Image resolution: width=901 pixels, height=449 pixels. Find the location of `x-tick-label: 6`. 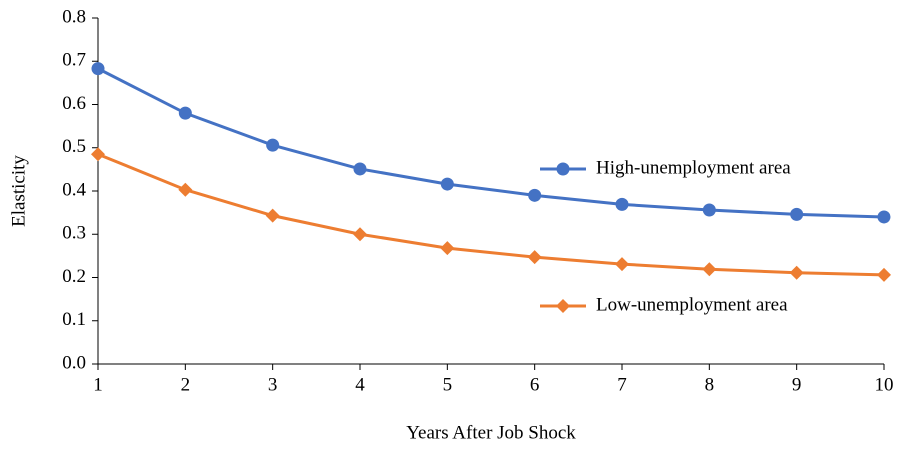

x-tick-label: 6 is located at coordinates (535, 384).